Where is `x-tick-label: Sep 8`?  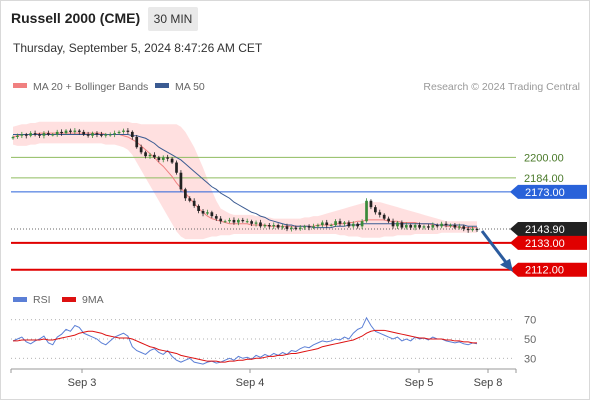 x-tick-label: Sep 8 is located at coordinates (488, 383).